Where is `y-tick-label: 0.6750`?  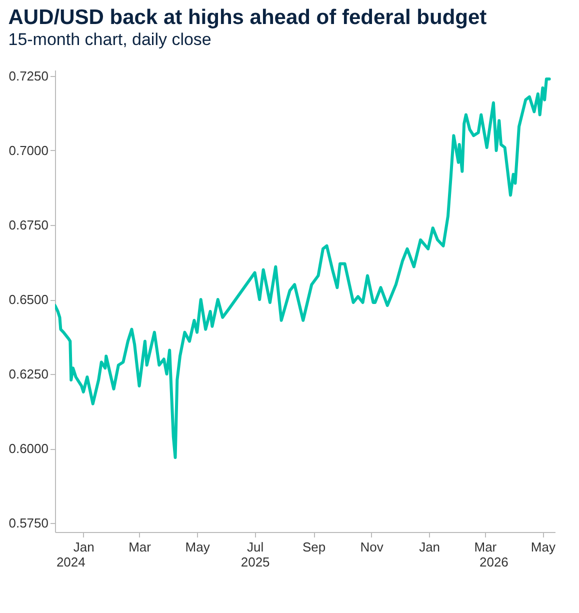
y-tick-label: 0.6750 is located at coordinates (28, 224).